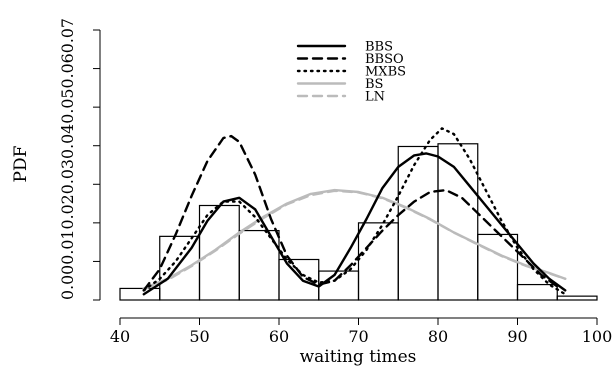 The height and width of the screenshot is (366, 616). I want to click on x-tick-label: 50, so click(199, 336).